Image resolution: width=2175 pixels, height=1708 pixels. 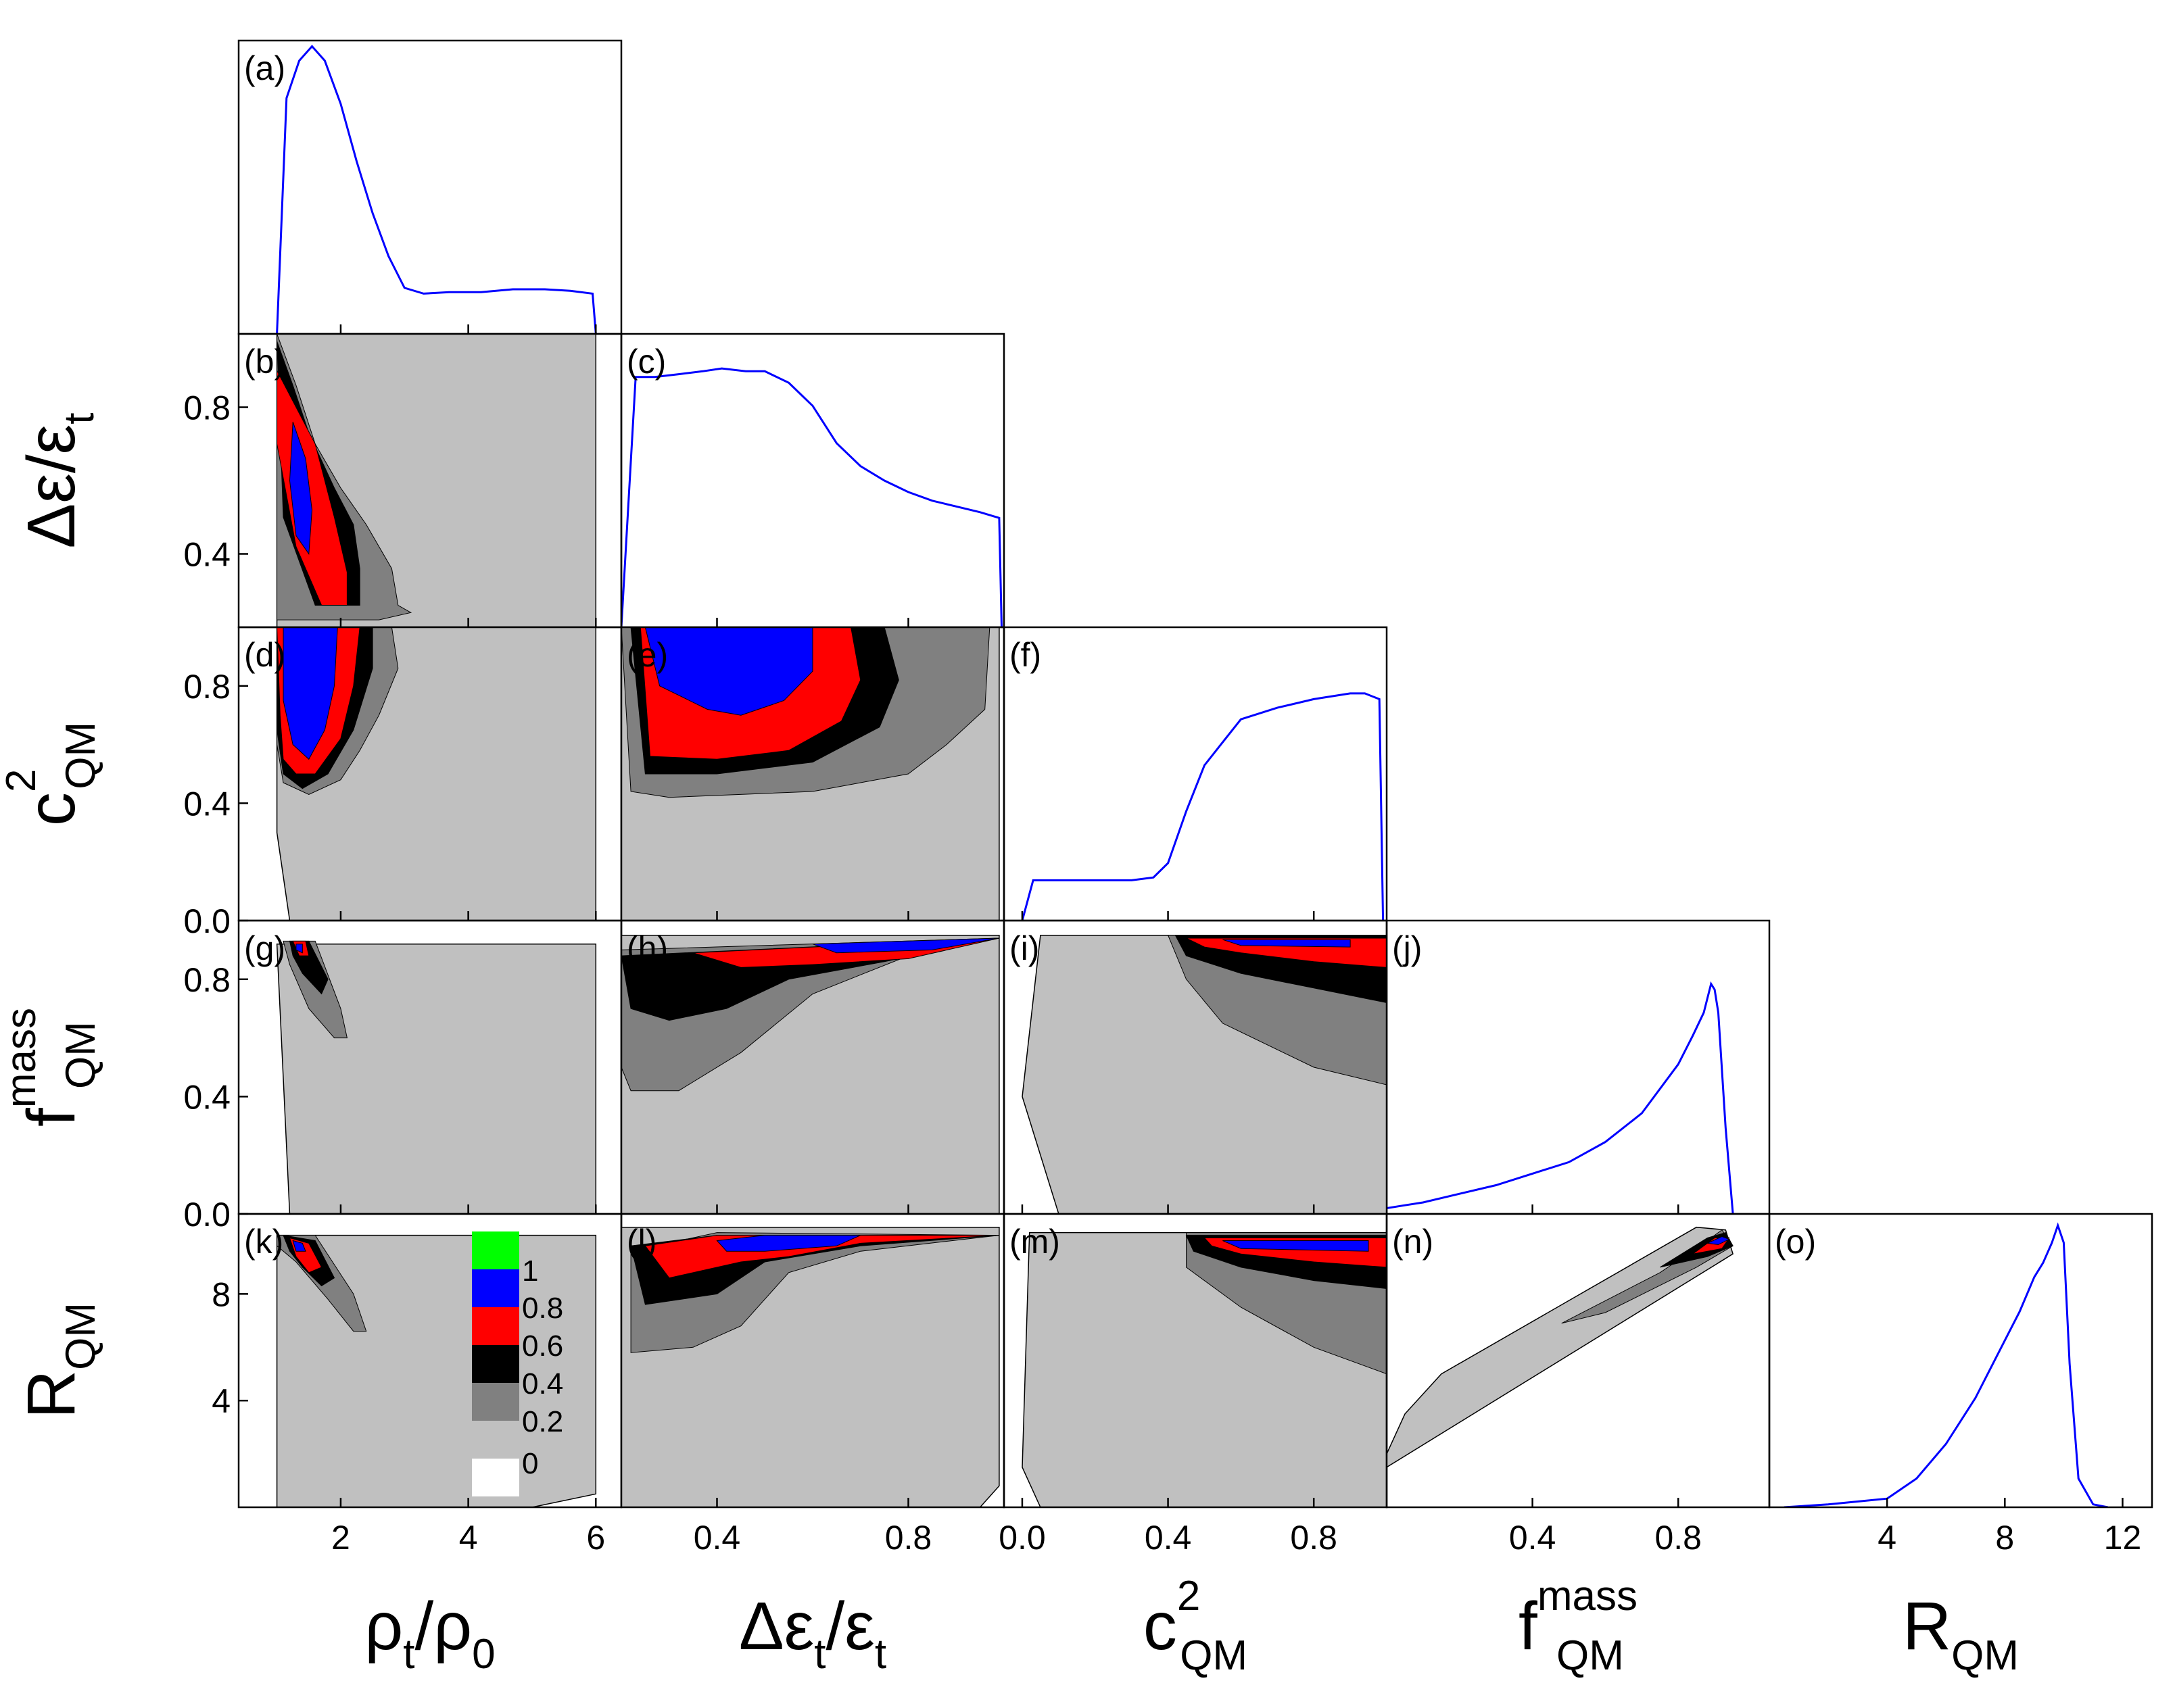 What do you see at coordinates (530, 1271) in the screenshot?
I see `legend-label: 1` at bounding box center [530, 1271].